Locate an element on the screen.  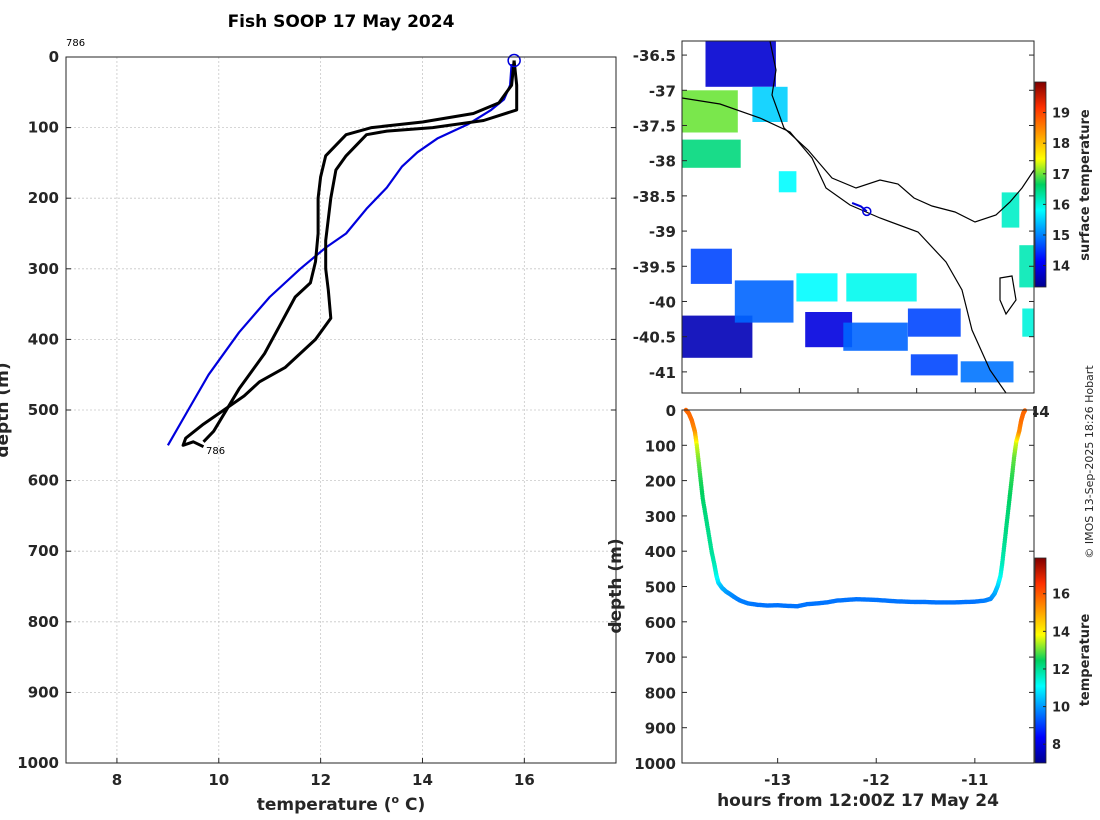
temperature-colorbar-tick-label: 12 is located at coordinates (1061, 670).